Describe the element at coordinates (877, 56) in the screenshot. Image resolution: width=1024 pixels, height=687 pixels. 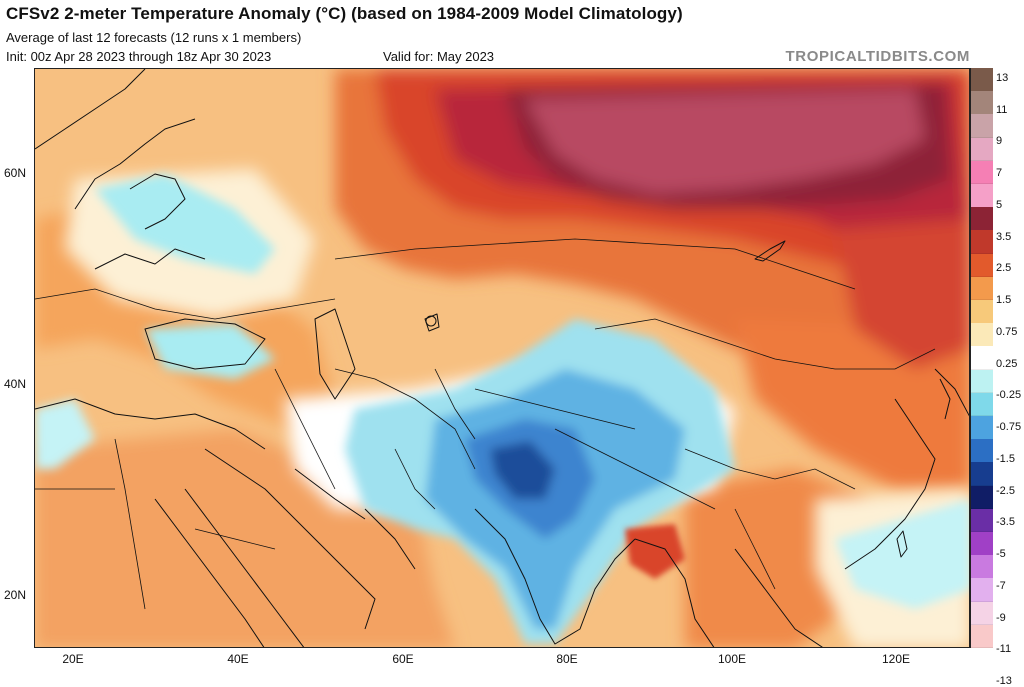
I see `watermark: TROPICALTIDBITS.COM` at that location.